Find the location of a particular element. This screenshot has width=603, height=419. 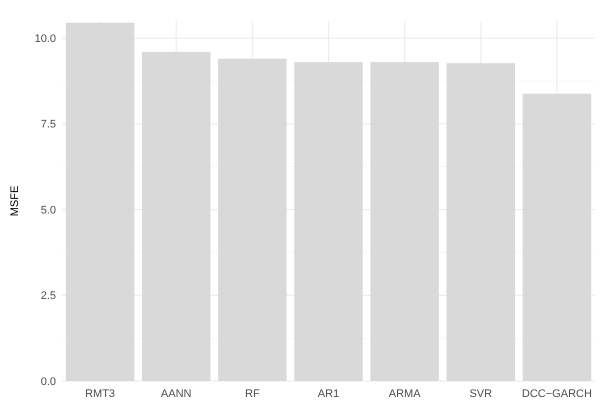

x-tick-label: AANN is located at coordinates (176, 394).